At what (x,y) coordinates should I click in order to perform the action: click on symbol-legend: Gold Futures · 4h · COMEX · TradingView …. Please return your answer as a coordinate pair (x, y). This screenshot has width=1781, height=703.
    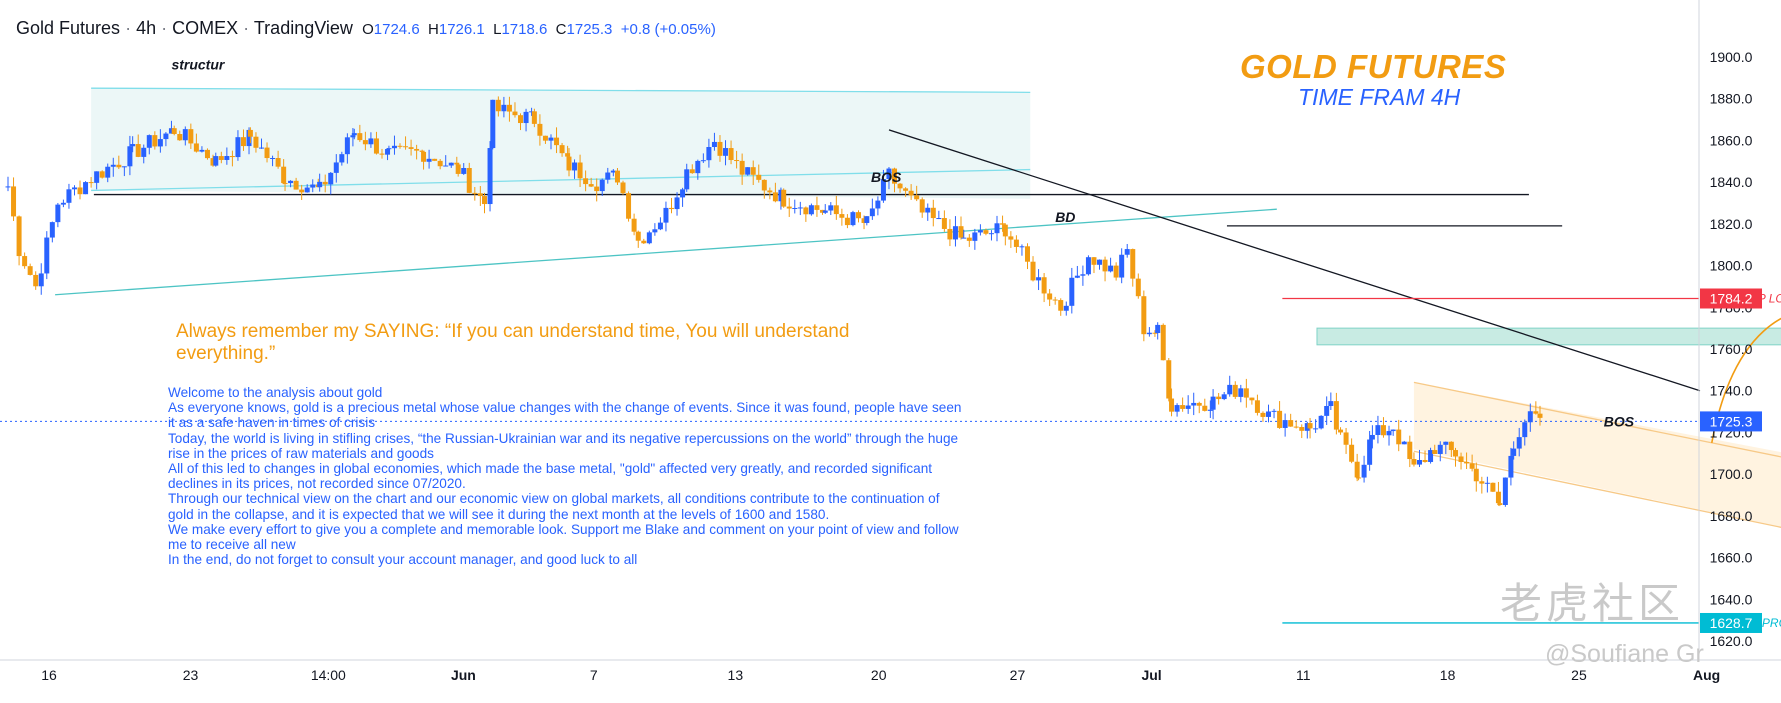
    Looking at the image, I should click on (366, 28).